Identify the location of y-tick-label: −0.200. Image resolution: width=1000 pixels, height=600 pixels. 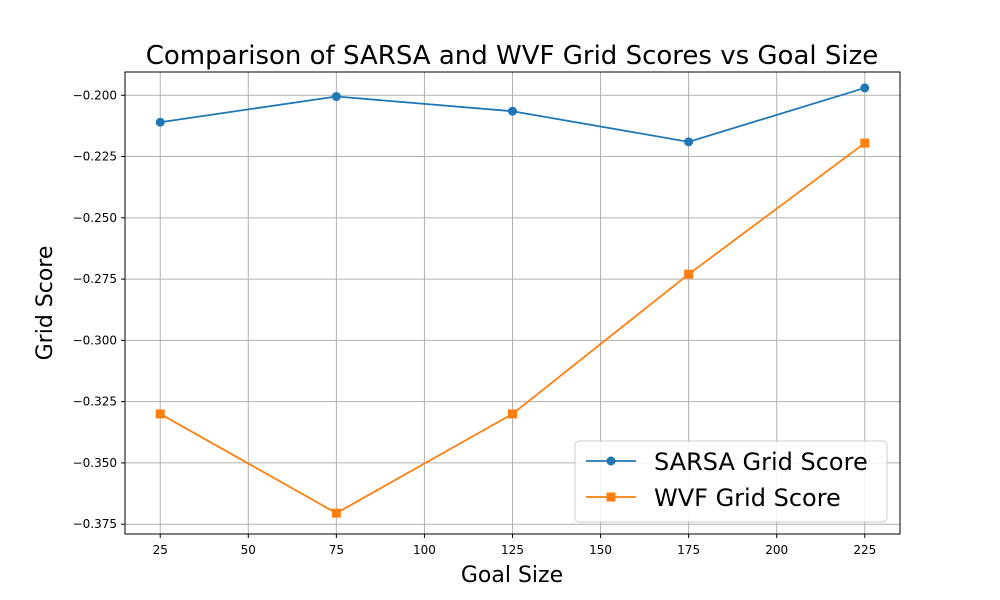
(95, 95).